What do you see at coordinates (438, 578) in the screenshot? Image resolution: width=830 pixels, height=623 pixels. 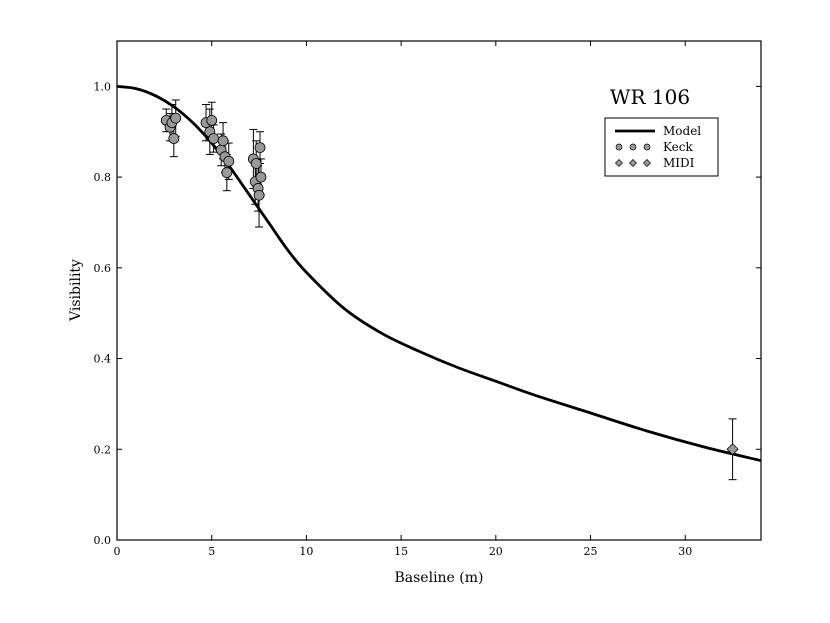 I see `x-axis-title: Baseline (m)` at bounding box center [438, 578].